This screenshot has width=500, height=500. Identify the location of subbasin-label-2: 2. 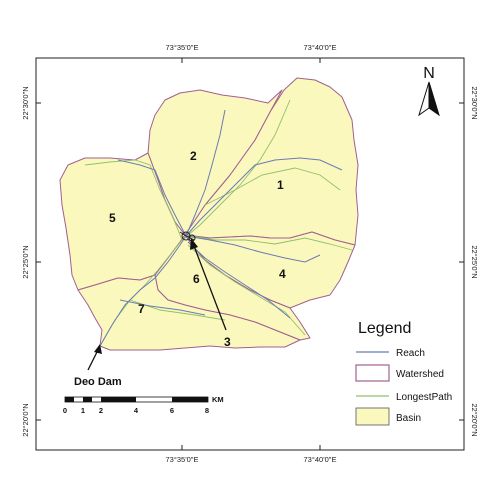
(193, 156).